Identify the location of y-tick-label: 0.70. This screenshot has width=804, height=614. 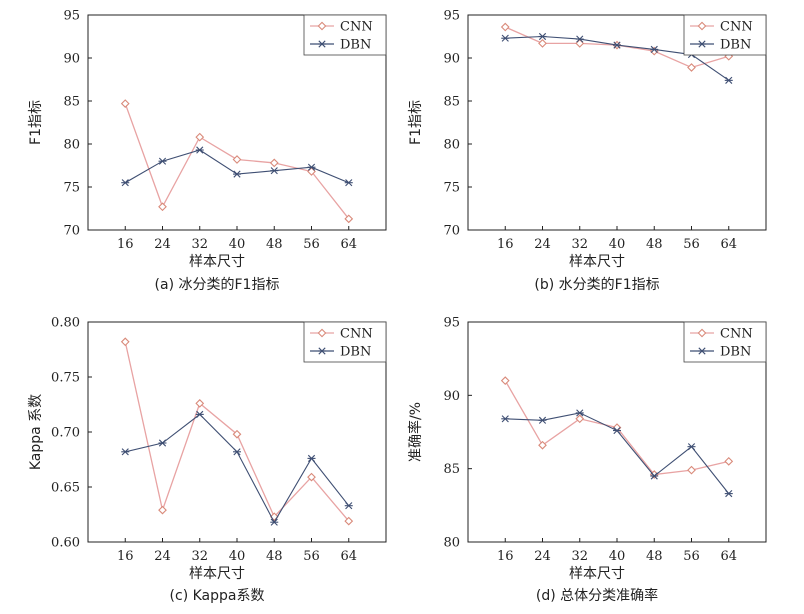
(65, 433).